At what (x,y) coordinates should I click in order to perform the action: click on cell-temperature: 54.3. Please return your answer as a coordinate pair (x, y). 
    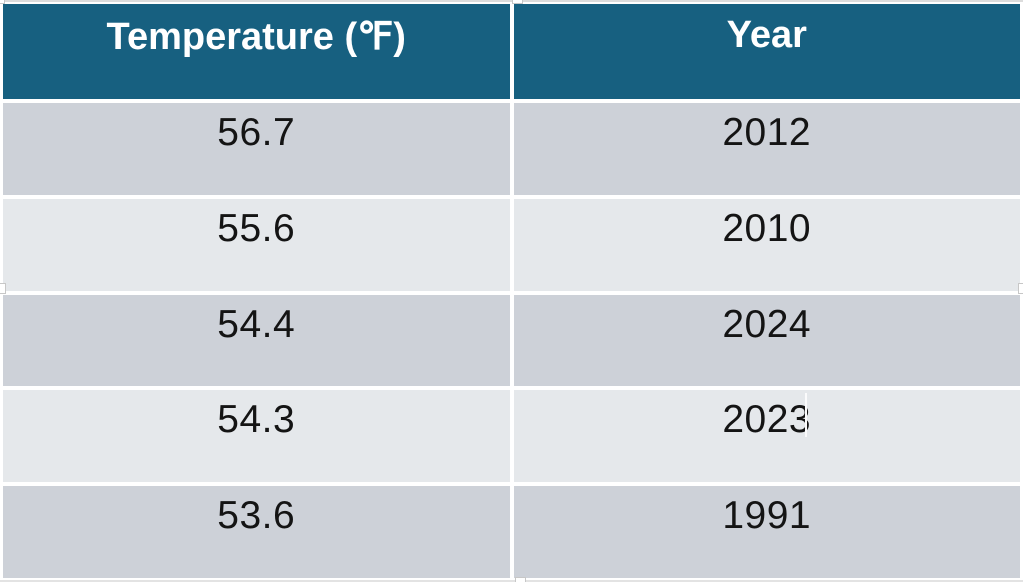
    Looking at the image, I should click on (256, 436).